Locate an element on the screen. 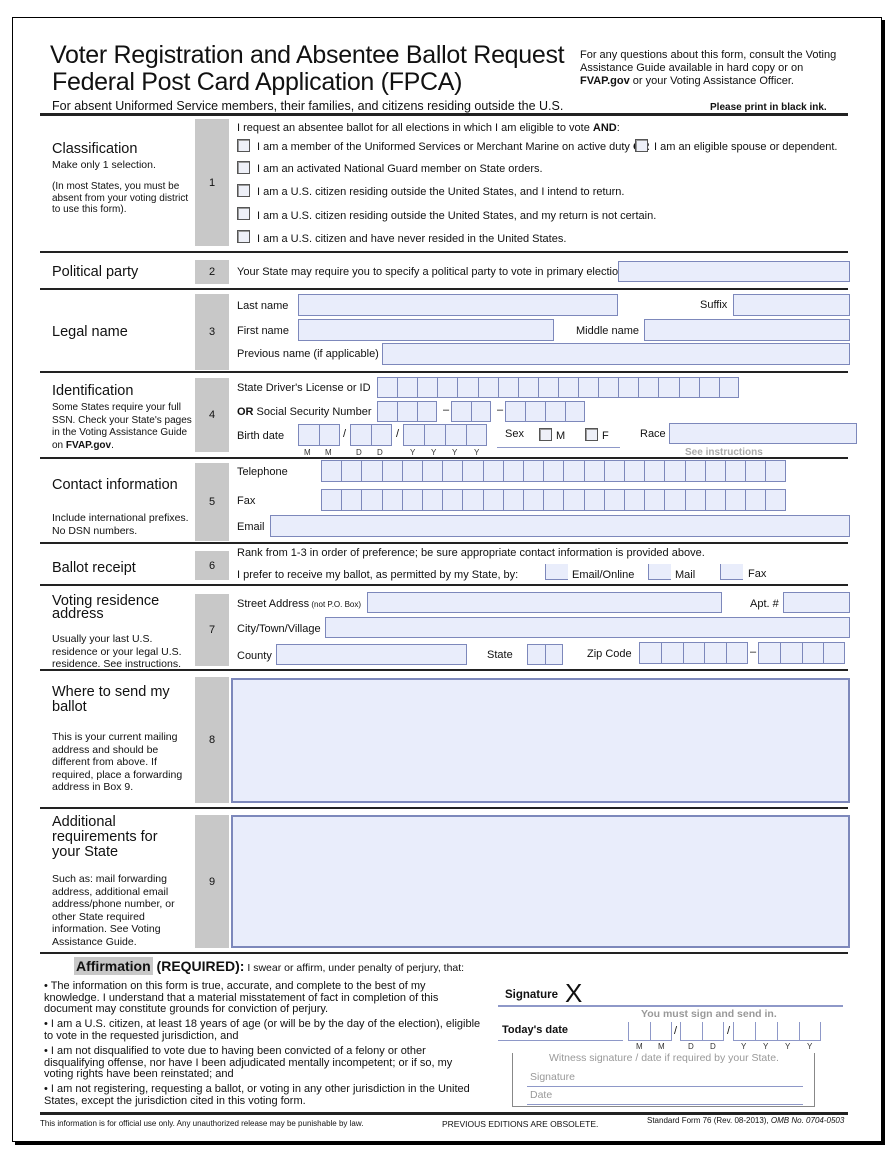 The width and height of the screenshot is (888, 1155). last-name-input is located at coordinates (458, 305).